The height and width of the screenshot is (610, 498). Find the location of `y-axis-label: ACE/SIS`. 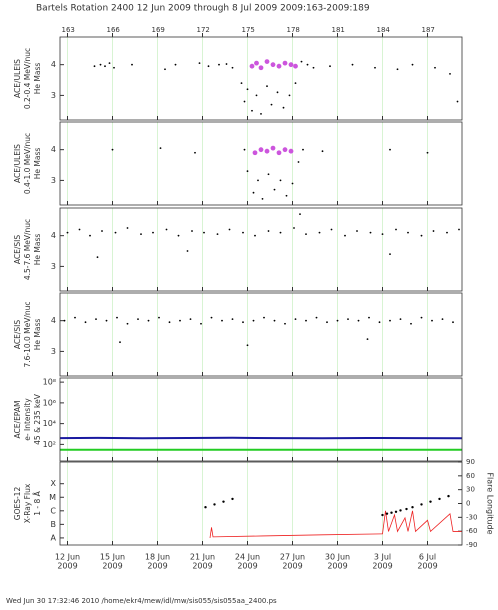

y-axis-label: ACE/SIS is located at coordinates (17, 334).